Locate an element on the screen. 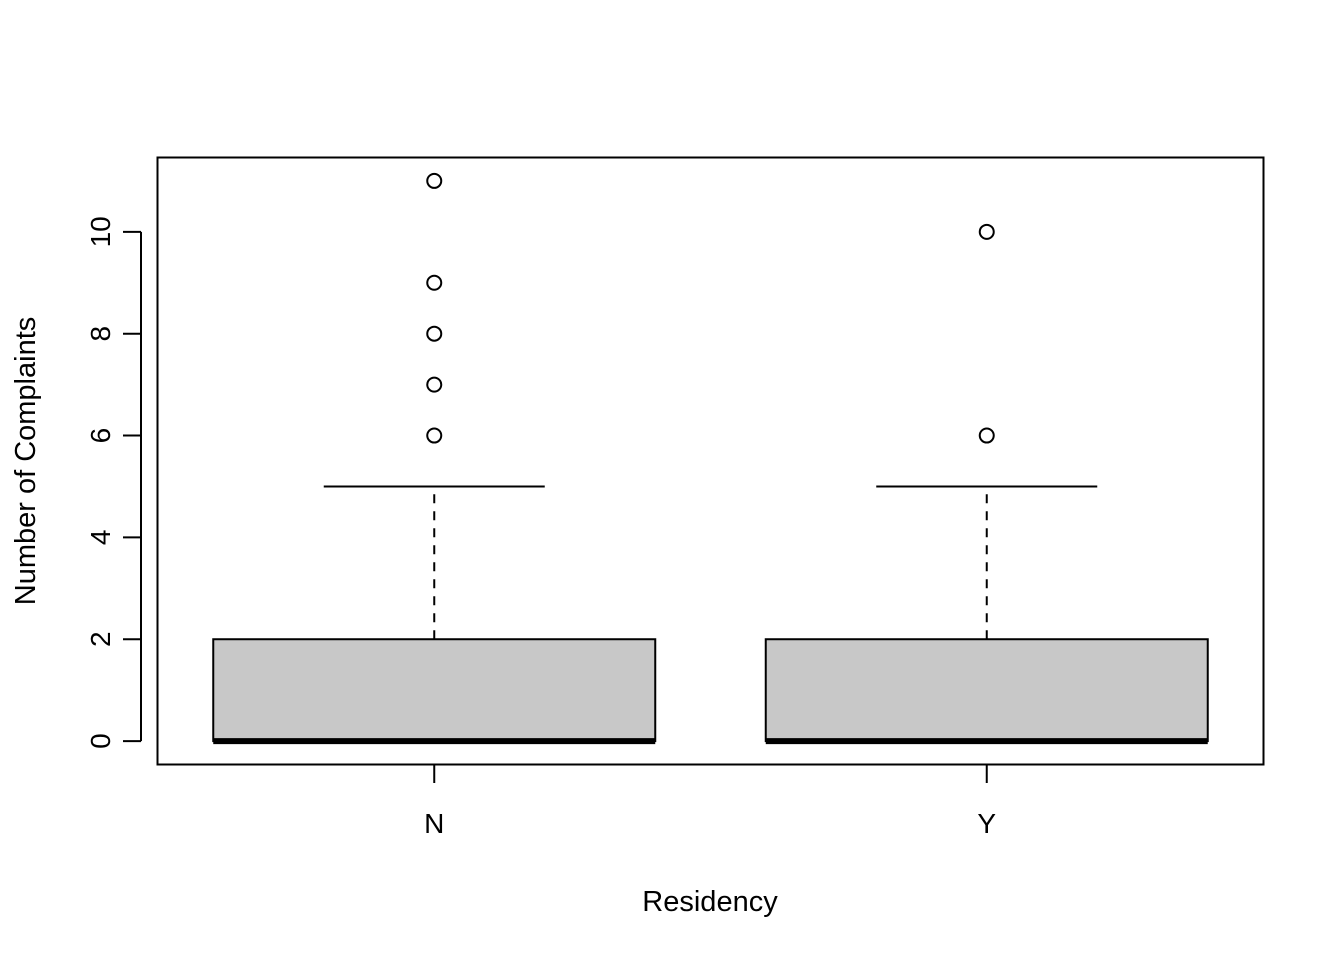  y-tick-label: 8 is located at coordinates (100, 334).